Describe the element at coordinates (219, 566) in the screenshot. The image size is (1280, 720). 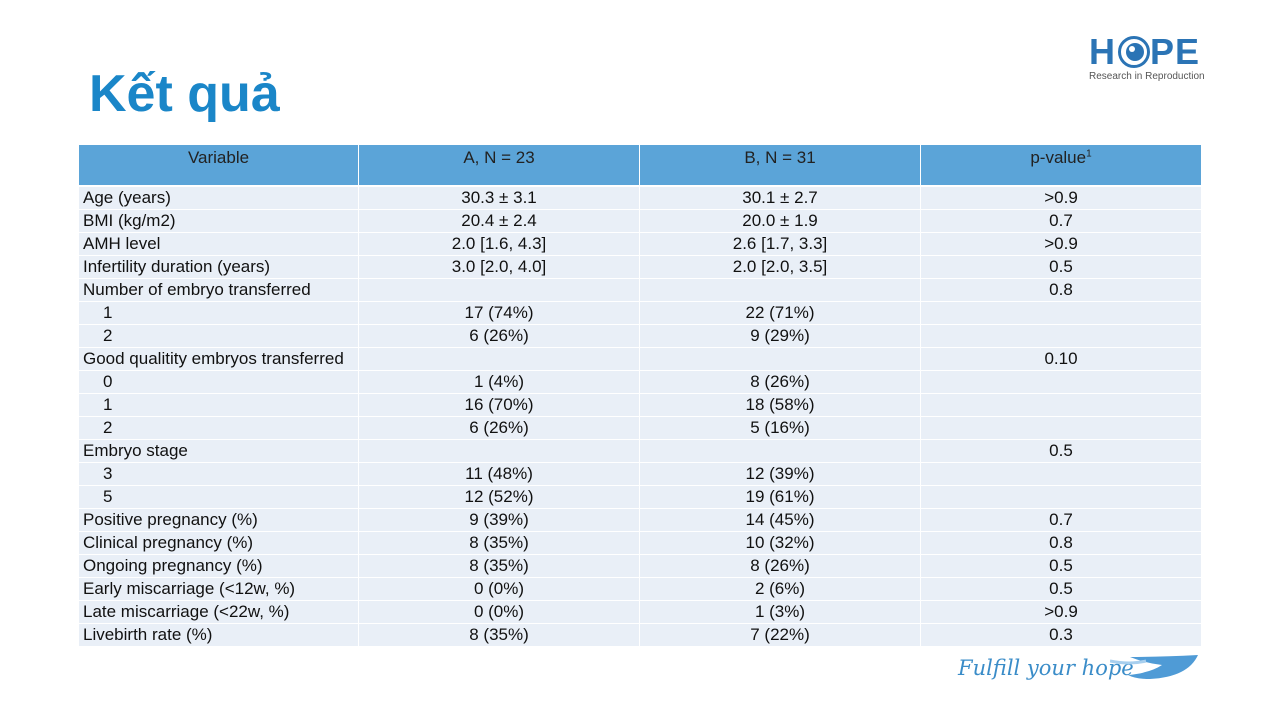
I see `cell-variable: Ongoing pregnancy (%)` at that location.